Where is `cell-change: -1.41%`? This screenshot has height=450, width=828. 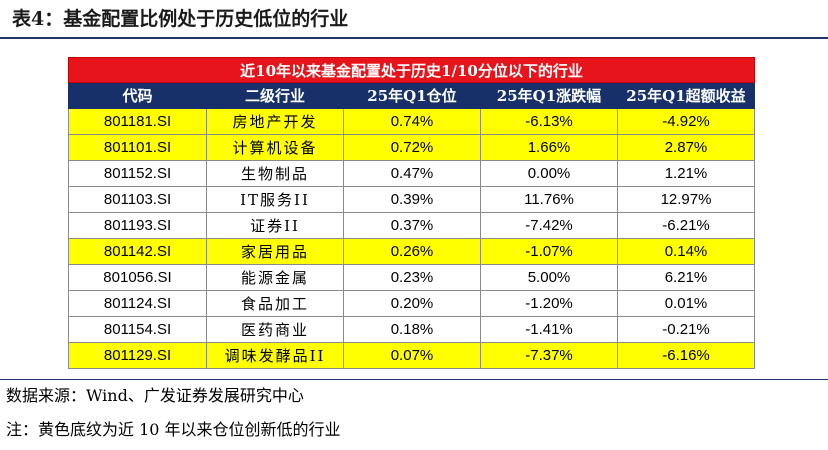 cell-change: -1.41% is located at coordinates (549, 329).